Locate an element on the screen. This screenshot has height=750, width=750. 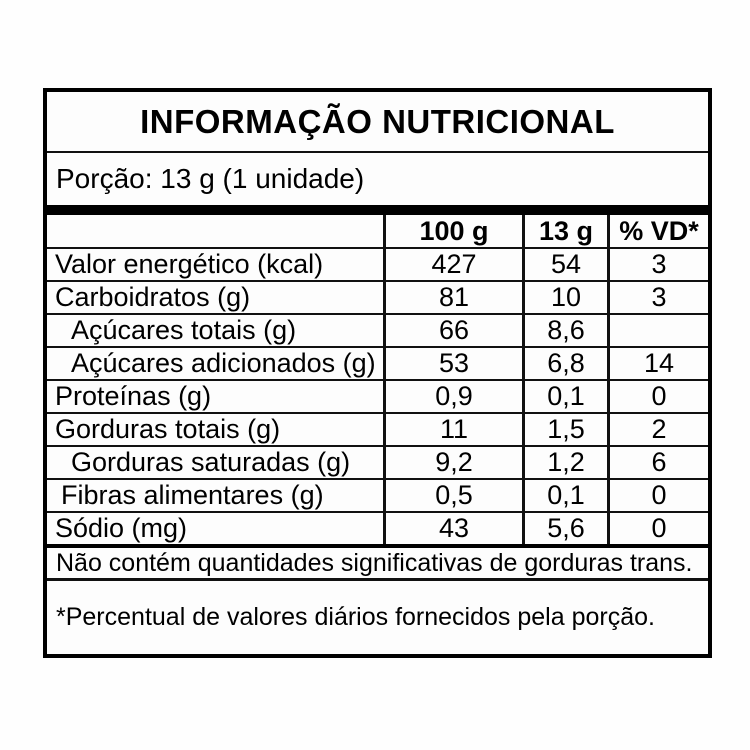
table-row-protein: Proteínas (g) 0,9 0,1 0 is located at coordinates (377, 397).